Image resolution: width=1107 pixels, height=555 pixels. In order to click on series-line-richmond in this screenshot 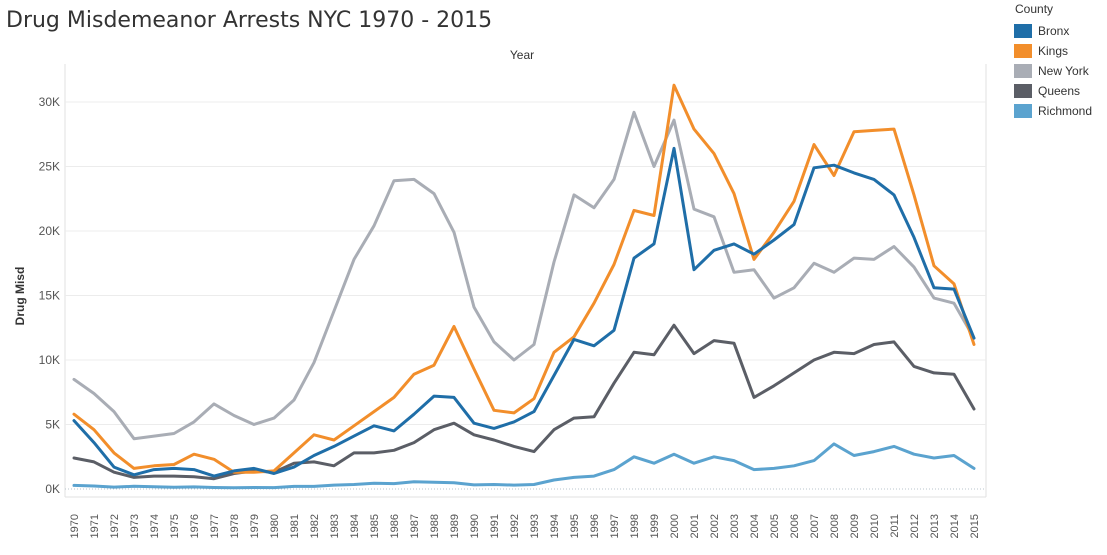, I will do `click(524, 466)`.